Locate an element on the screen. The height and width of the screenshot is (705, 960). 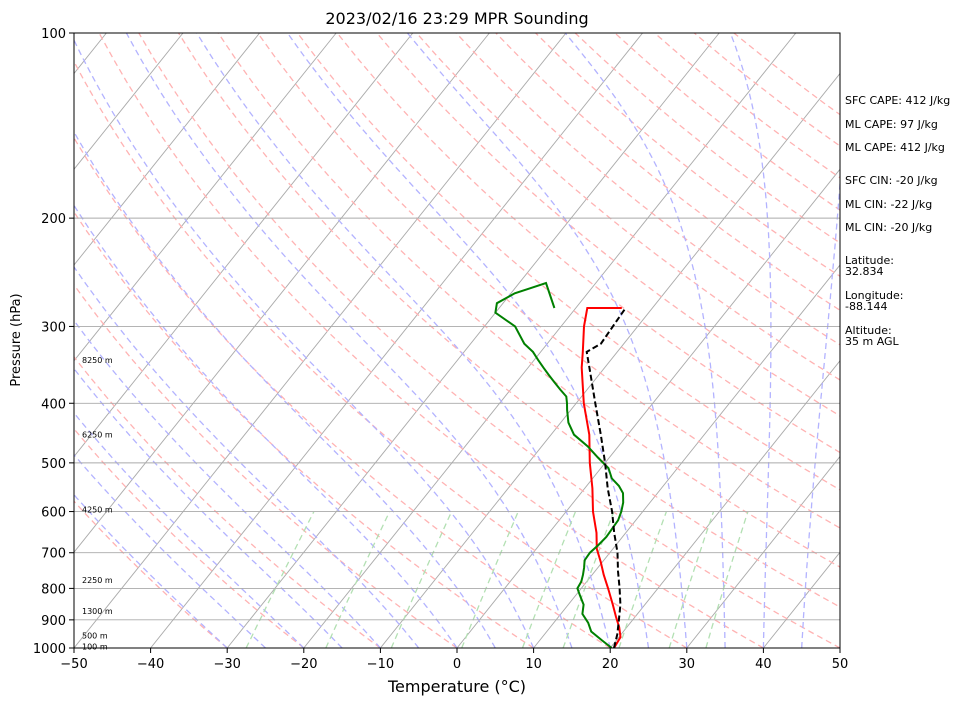
x-tick-label: 50 is located at coordinates (840, 664).